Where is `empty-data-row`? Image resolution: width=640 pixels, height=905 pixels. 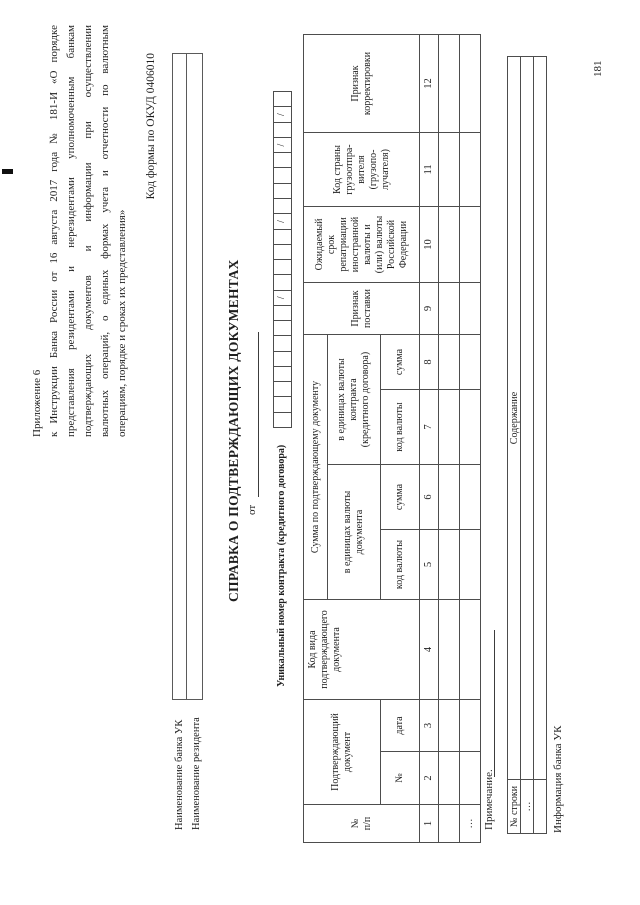
empty-data-row is located at coordinates (449, 438).